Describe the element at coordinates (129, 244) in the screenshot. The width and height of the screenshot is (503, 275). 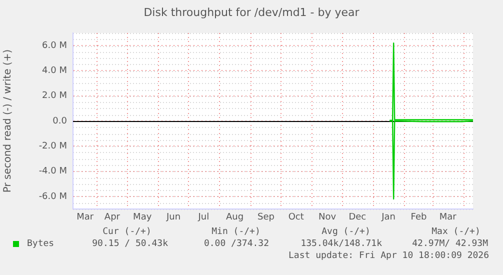
I see `text: 90.15 / 50.43k` at that location.